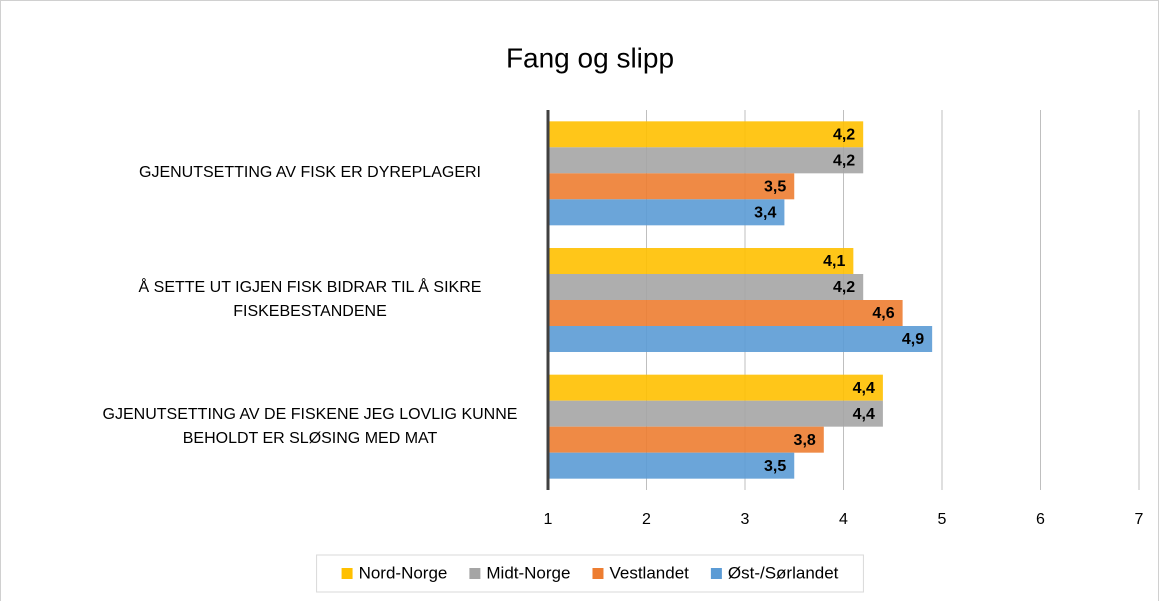  I want to click on chart-title: Fang og slipp, so click(590, 57).